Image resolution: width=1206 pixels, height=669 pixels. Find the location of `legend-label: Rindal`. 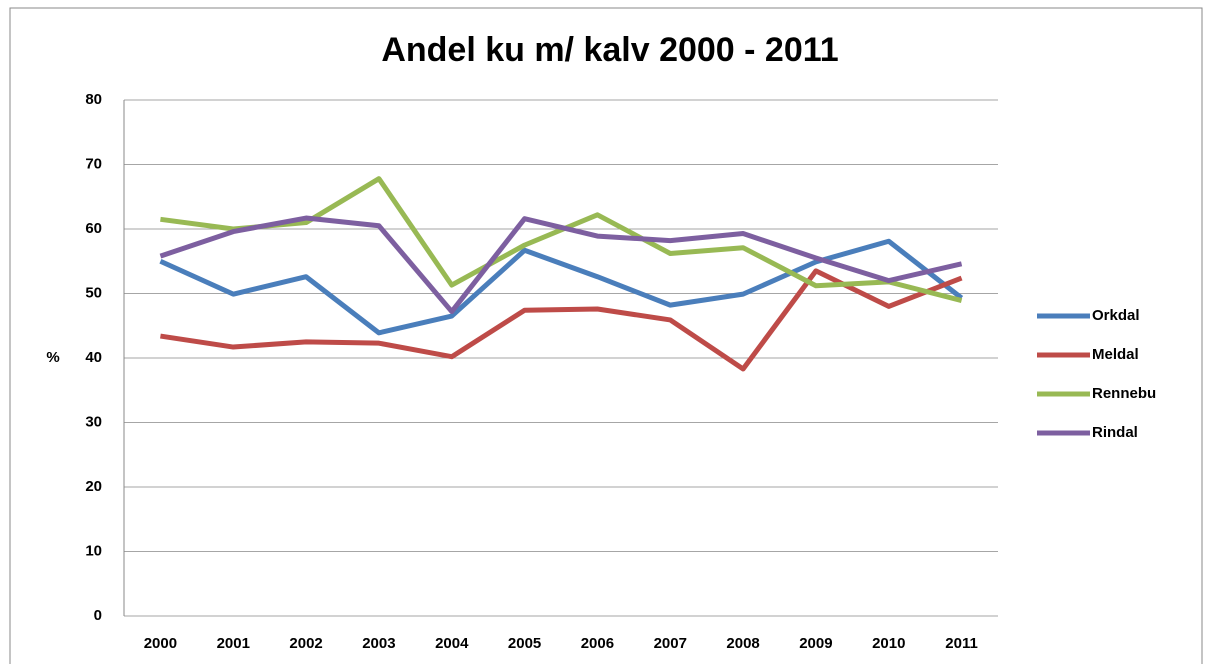

legend-label: Rindal is located at coordinates (1115, 432).